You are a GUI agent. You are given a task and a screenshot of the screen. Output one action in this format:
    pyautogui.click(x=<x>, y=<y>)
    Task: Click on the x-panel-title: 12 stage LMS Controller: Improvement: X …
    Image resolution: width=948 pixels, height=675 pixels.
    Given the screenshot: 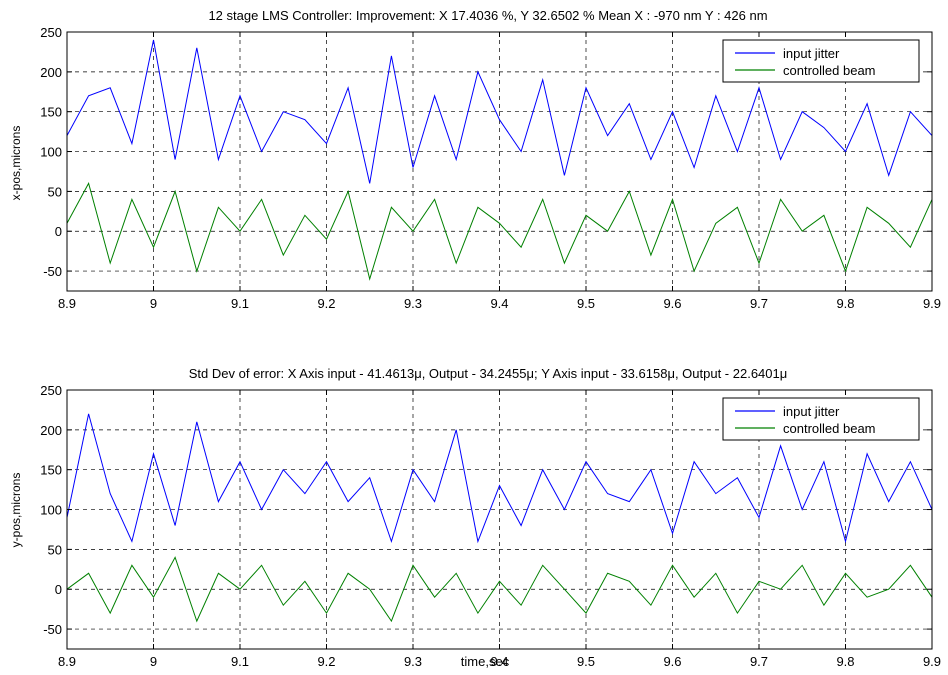 What is the action you would take?
    pyautogui.click(x=487, y=15)
    